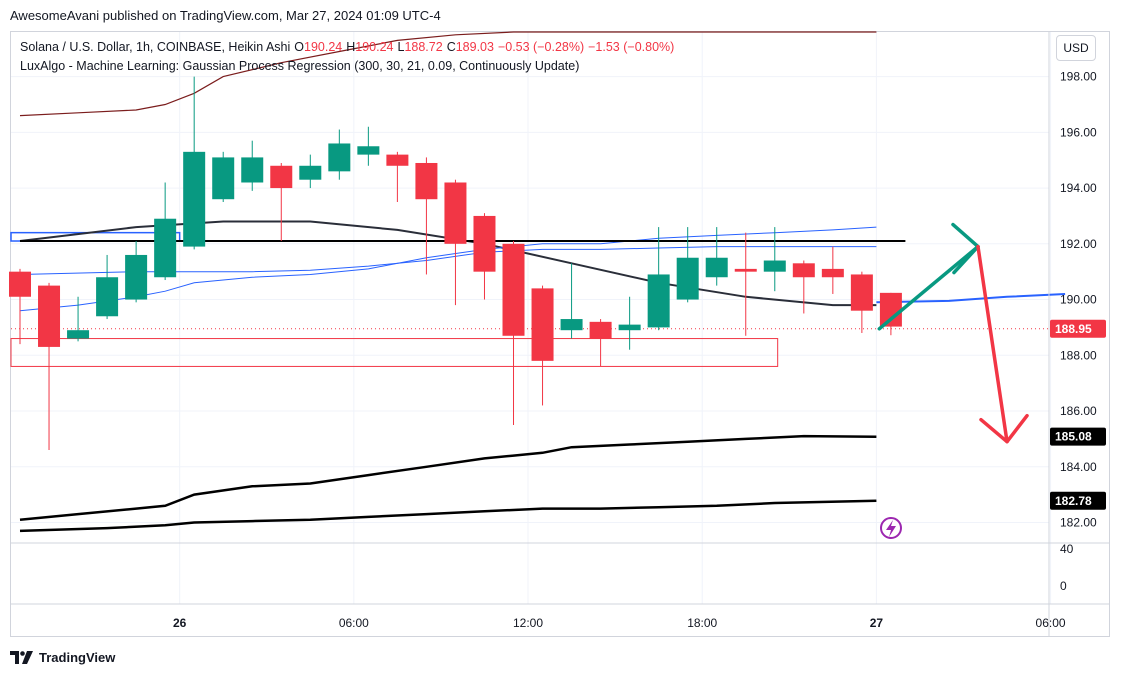 The image size is (1121, 677). I want to click on red-down-arrow, so click(992, 344).